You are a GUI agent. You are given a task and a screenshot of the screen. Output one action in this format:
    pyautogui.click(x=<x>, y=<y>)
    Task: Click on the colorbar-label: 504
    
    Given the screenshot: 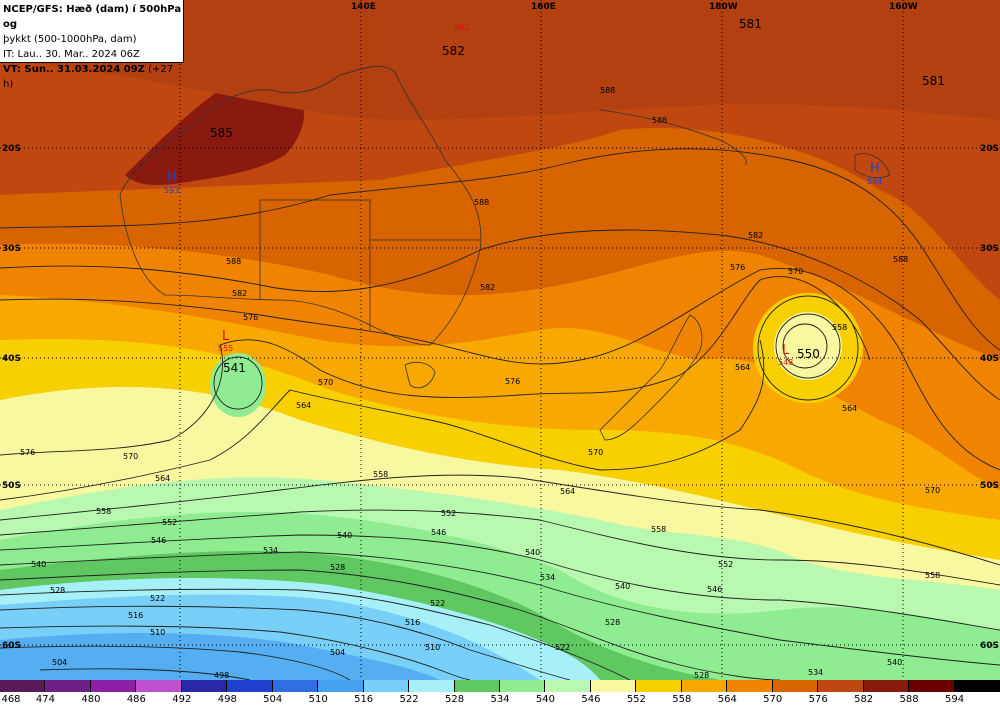 What is the action you would take?
    pyautogui.click(x=273, y=699)
    